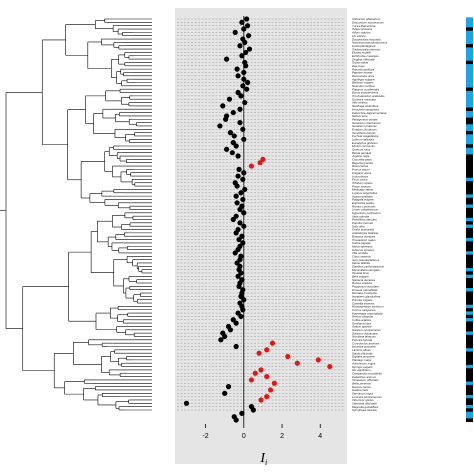  Describe the element at coordinates (363, 236) in the screenshot. I see `taxon-label: Brassica oleracea` at that location.